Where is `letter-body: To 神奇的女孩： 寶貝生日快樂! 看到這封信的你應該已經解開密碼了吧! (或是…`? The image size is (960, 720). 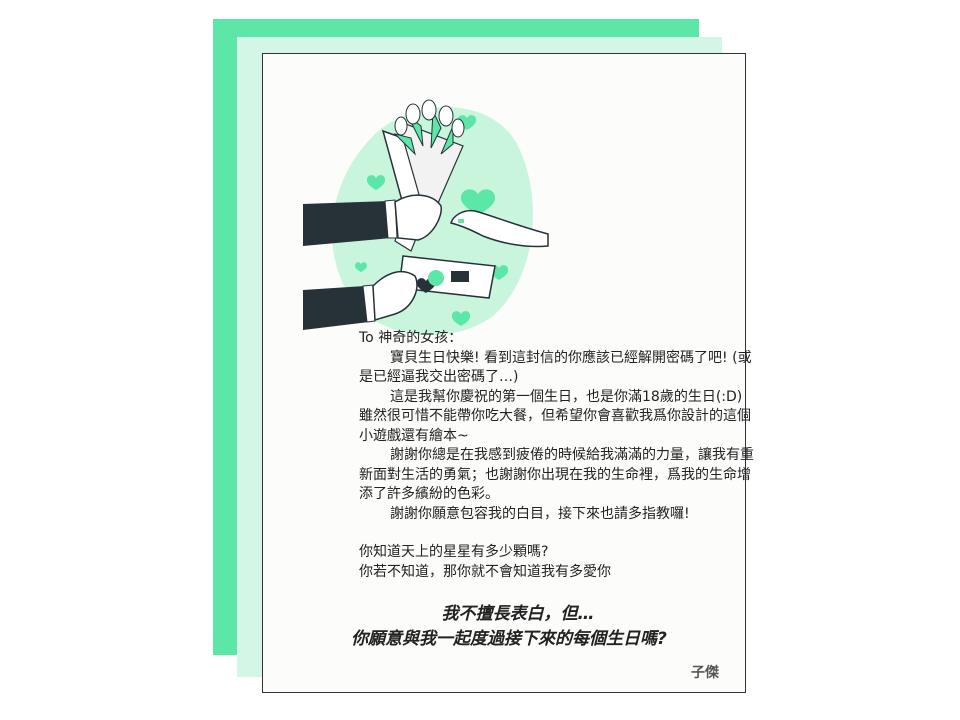 letter-body: To 神奇的女孩： 寶貝生日快樂! 看到這封信的你應該已經解開密碼了吧! (或是… is located at coordinates (559, 455).